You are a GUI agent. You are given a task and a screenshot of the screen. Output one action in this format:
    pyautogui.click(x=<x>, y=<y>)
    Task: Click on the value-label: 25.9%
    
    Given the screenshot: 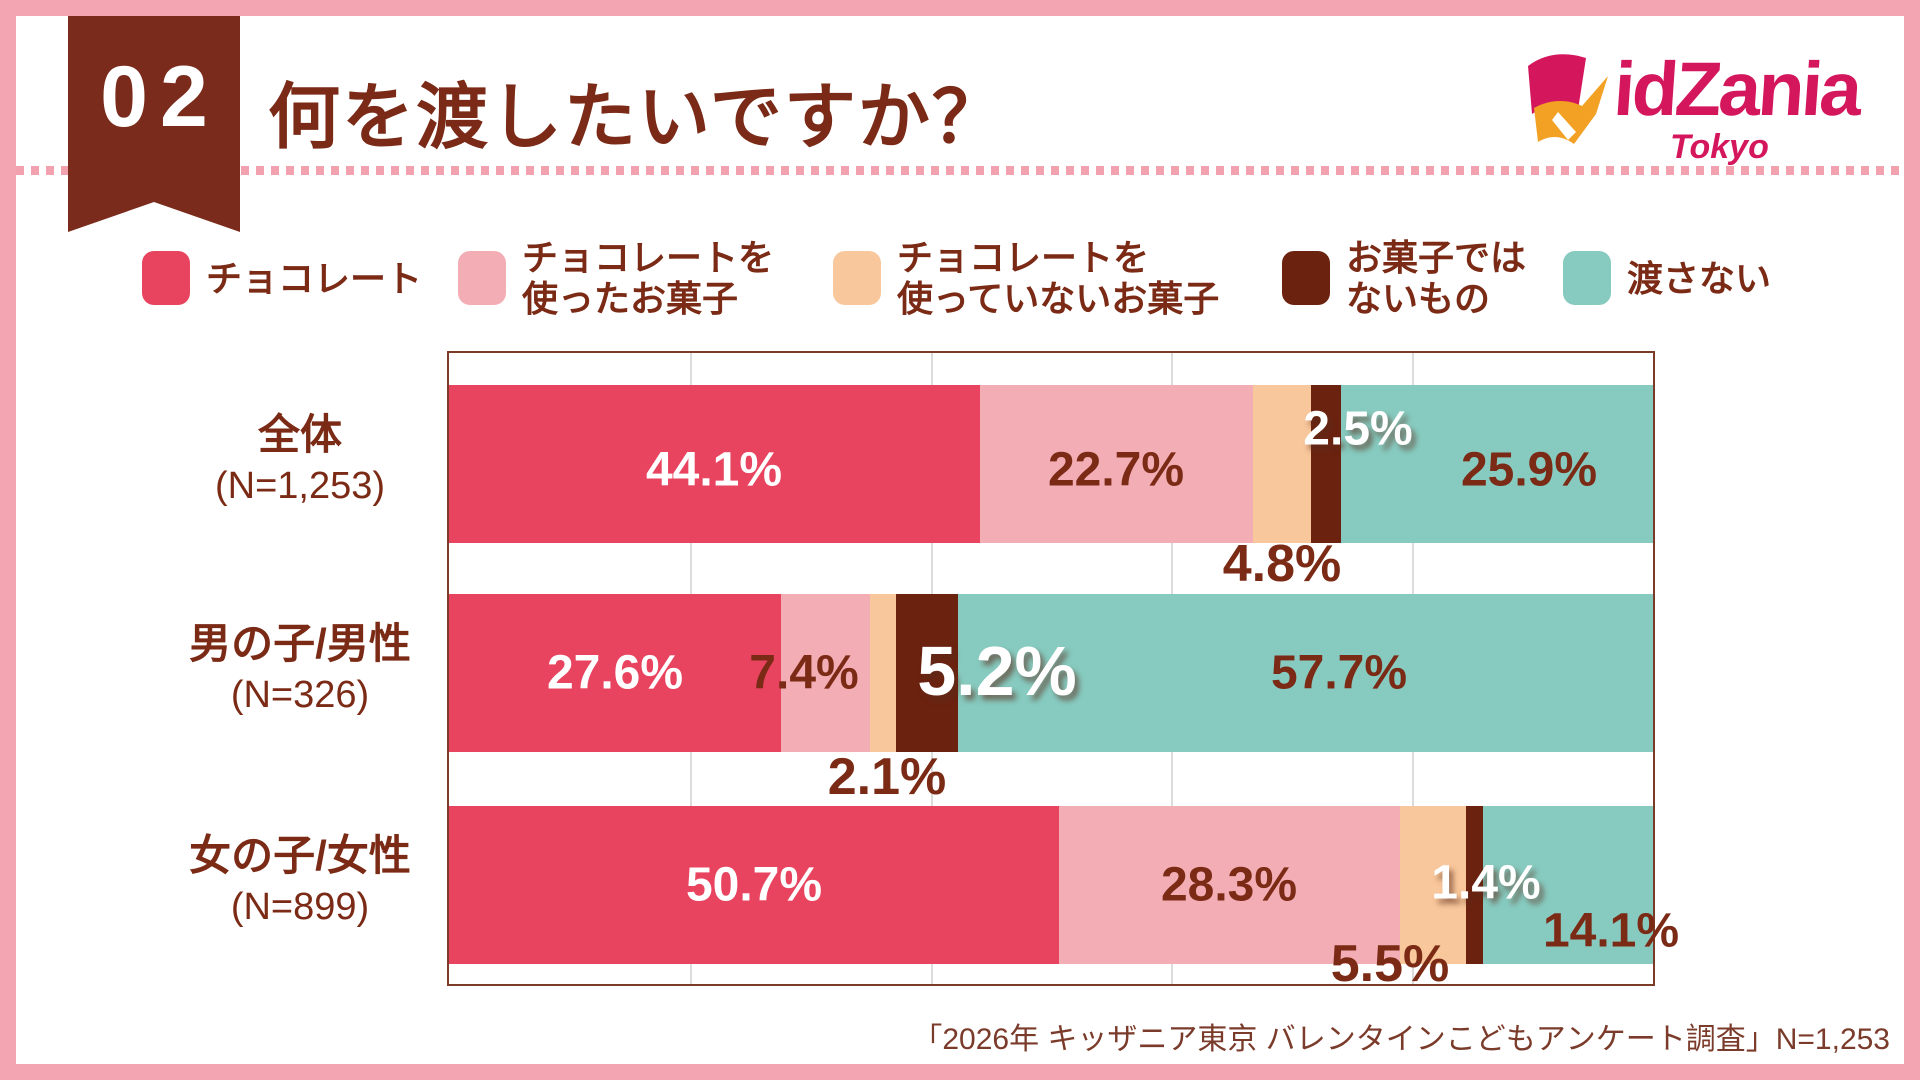 What is the action you would take?
    pyautogui.click(x=1529, y=470)
    